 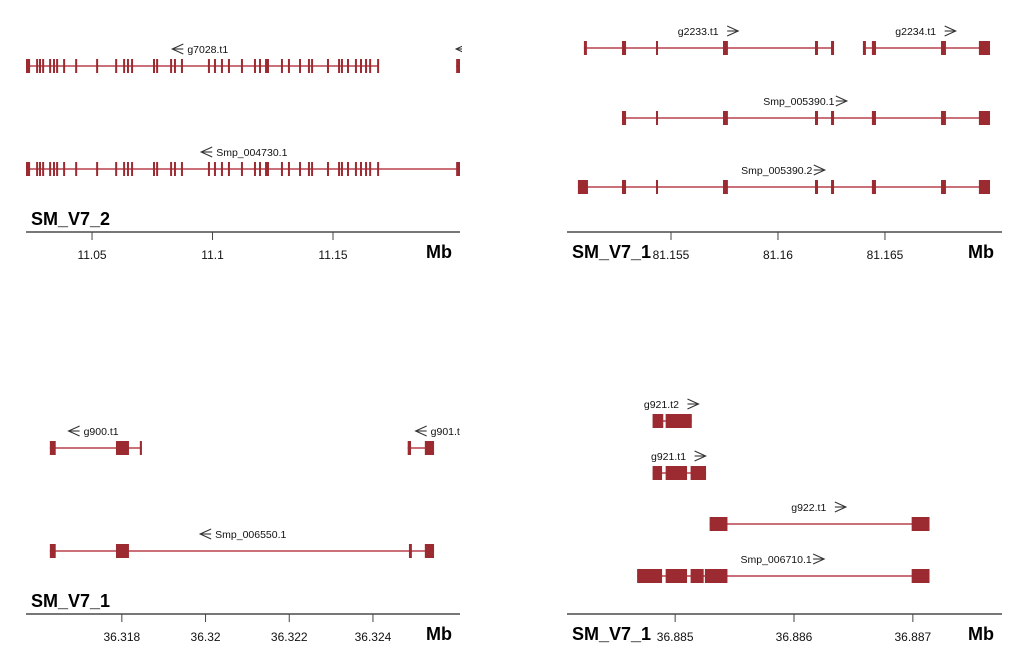 What do you see at coordinates (95, 440) in the screenshot?
I see `transcript: g900.t1` at bounding box center [95, 440].